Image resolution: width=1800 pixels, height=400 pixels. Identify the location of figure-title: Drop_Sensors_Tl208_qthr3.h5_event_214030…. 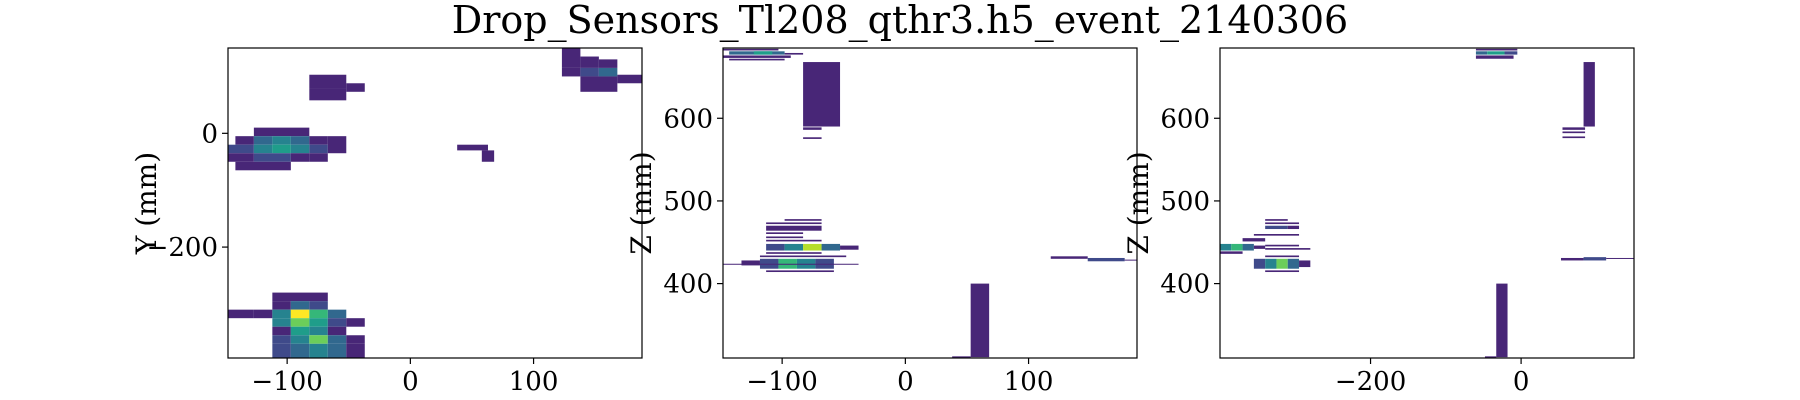
(900, 21).